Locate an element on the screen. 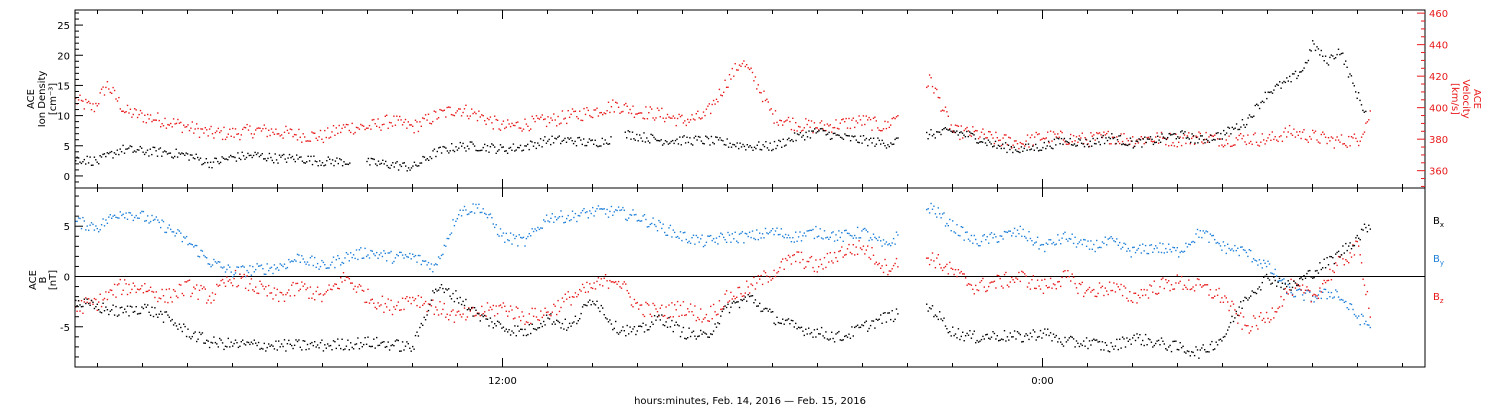 The width and height of the screenshot is (1500, 410). magnetic-field-axis: -505 is located at coordinates (71, 276).